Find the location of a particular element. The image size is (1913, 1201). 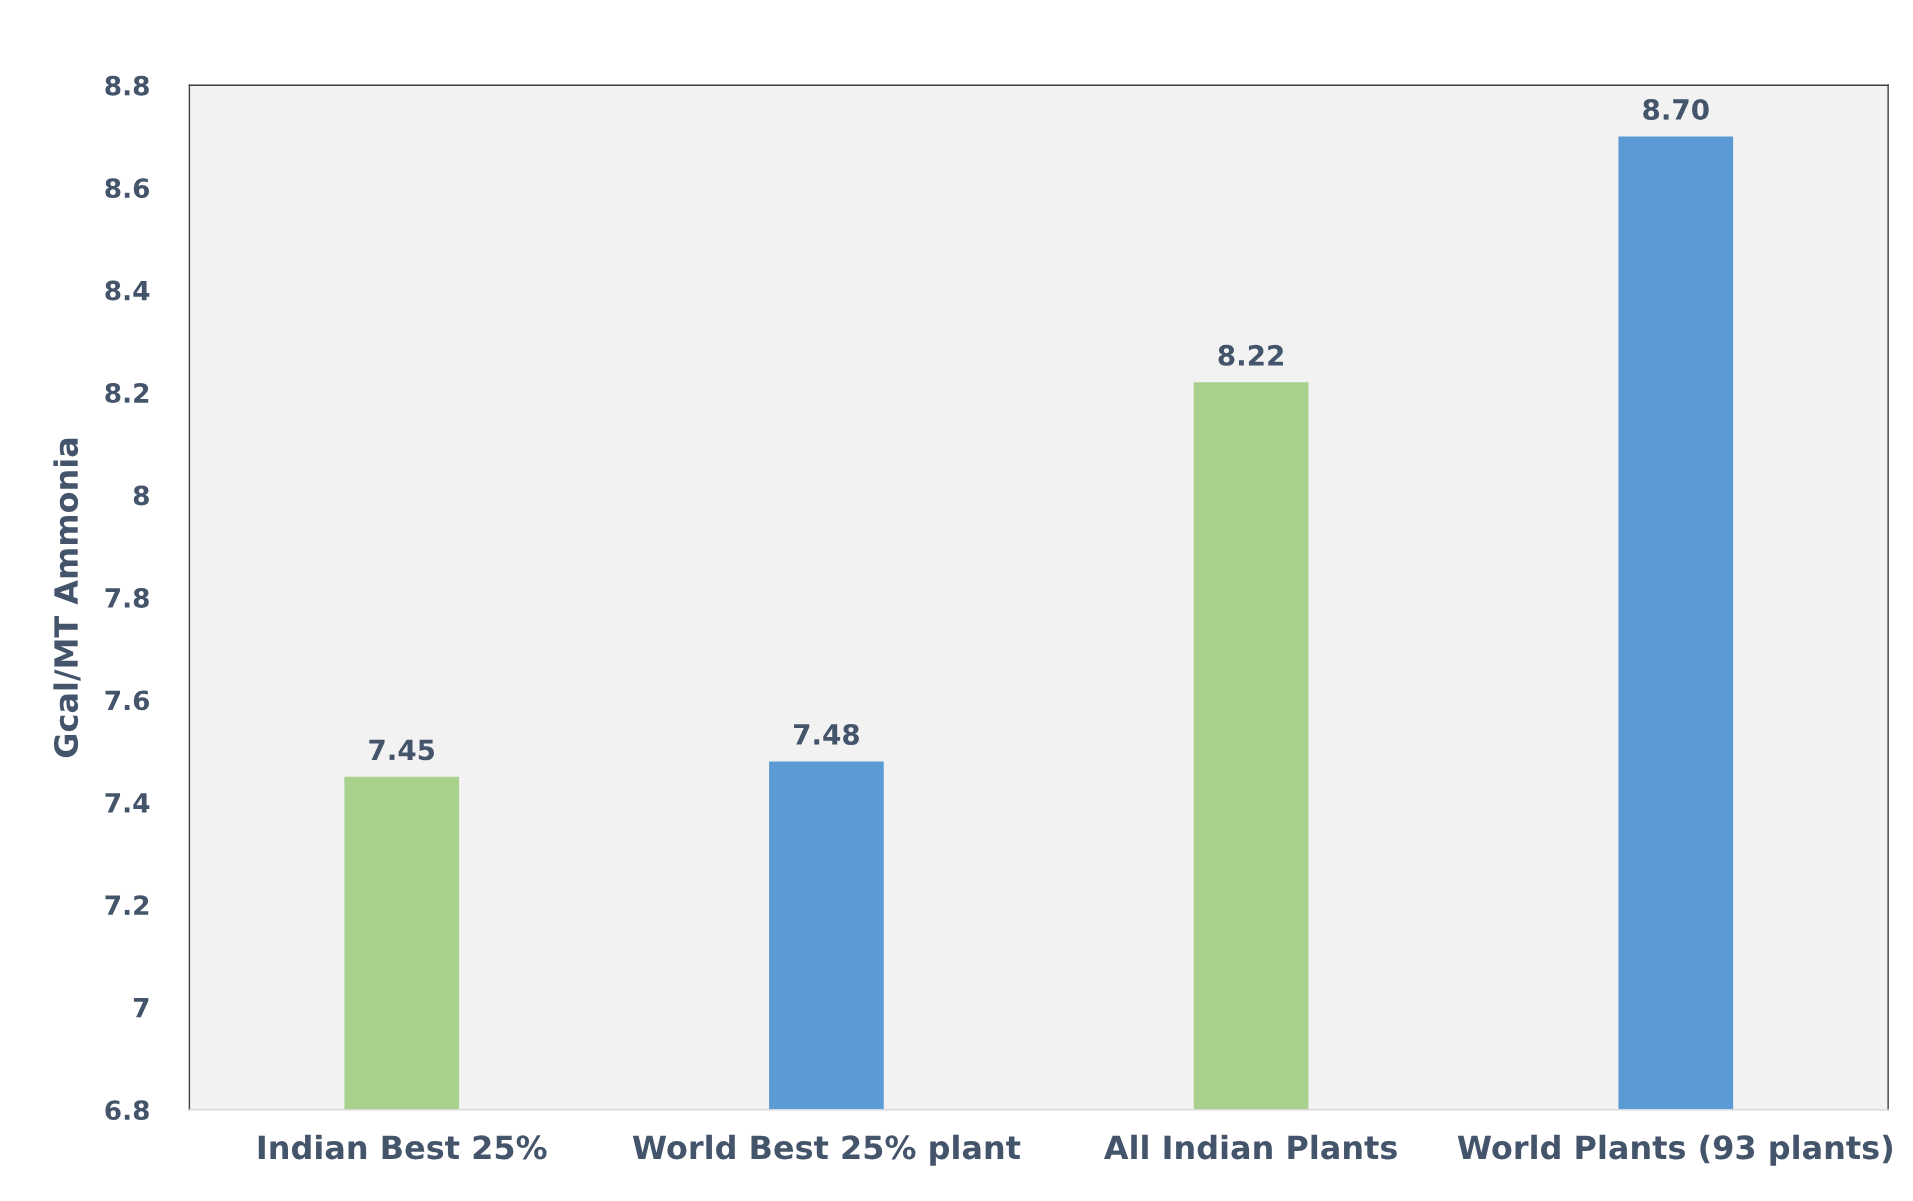

y-tick-label: 8.4 is located at coordinates (127, 290).